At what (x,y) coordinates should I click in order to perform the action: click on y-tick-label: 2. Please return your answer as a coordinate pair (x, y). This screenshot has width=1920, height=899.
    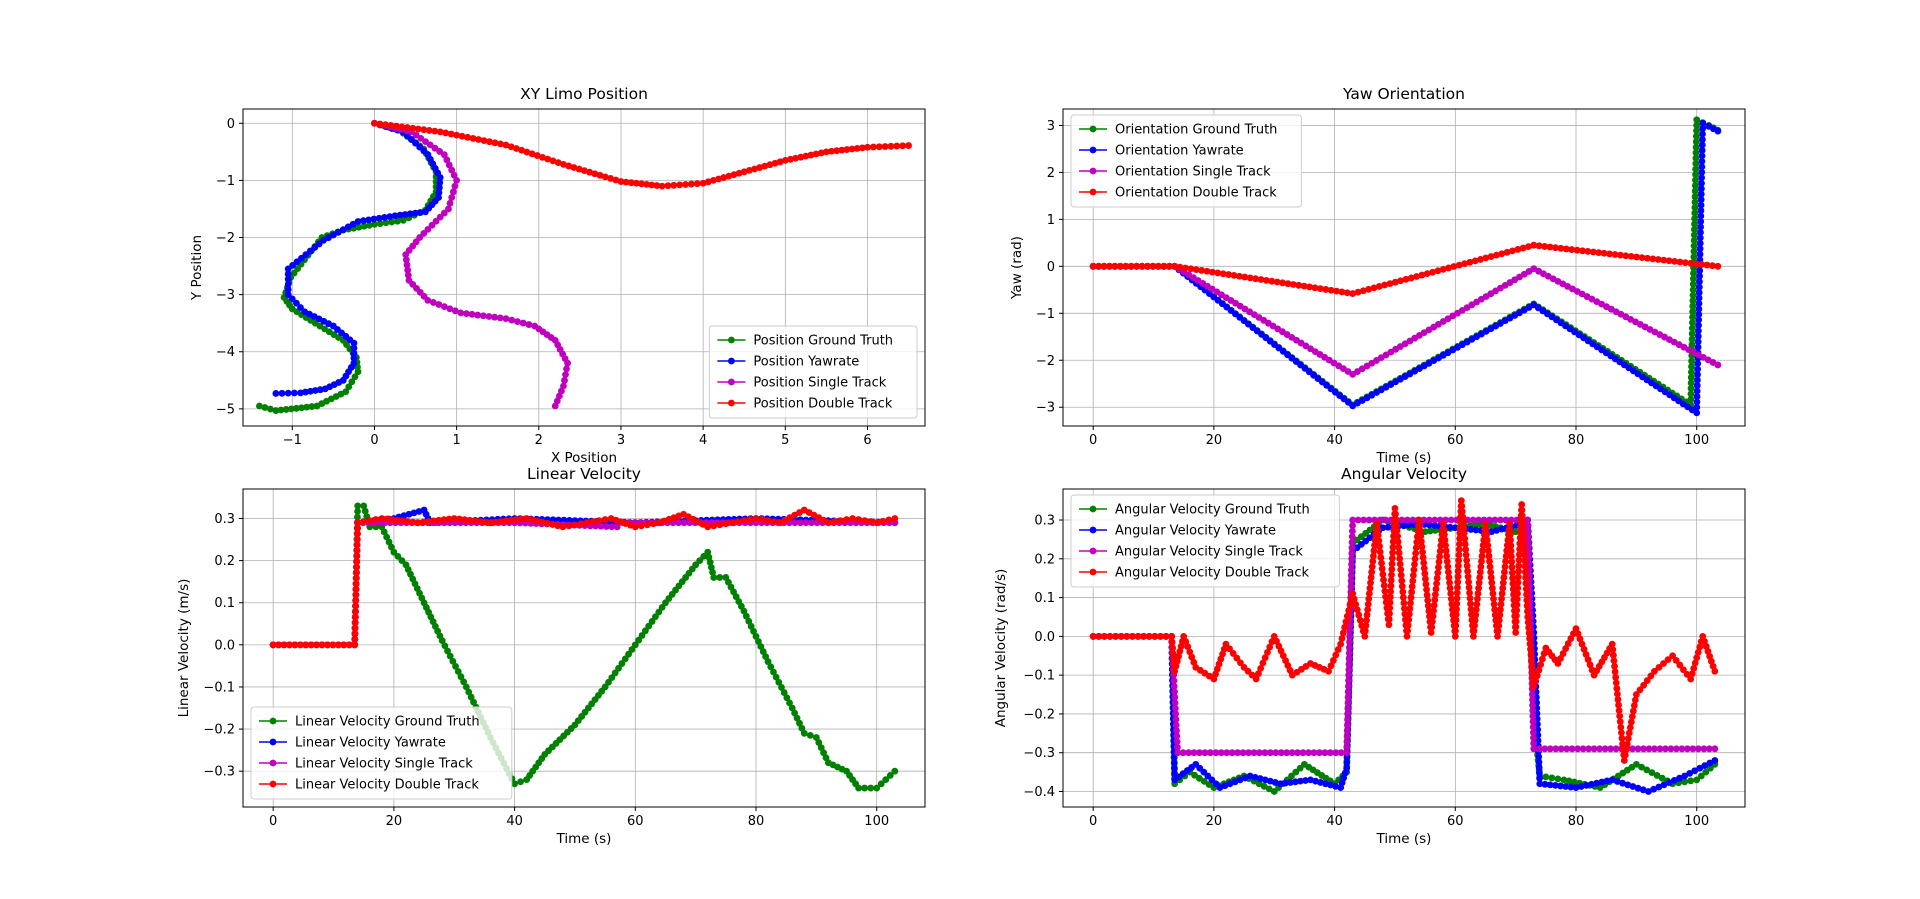
    Looking at the image, I should click on (1051, 173).